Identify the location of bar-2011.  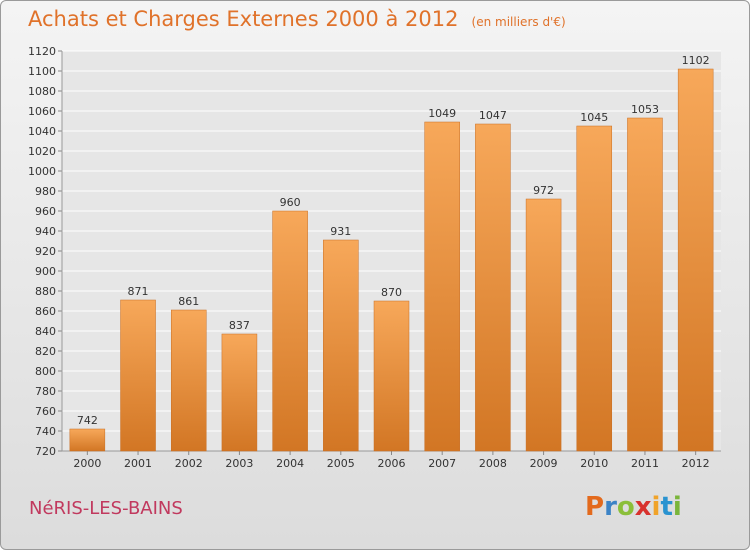
(645, 284).